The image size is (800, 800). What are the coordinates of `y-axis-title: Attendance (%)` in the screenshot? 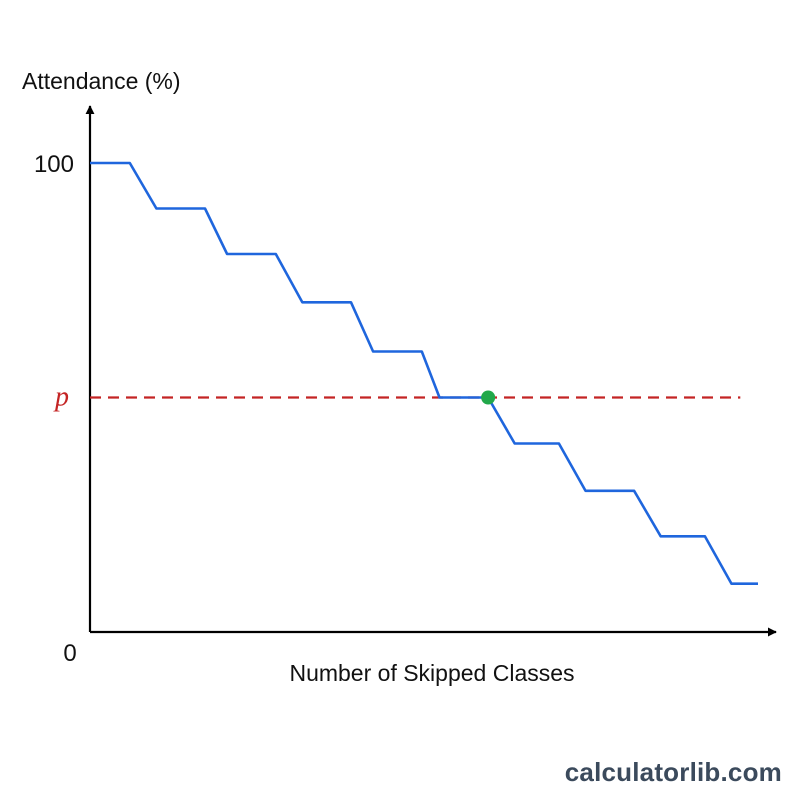 It's located at (101, 81).